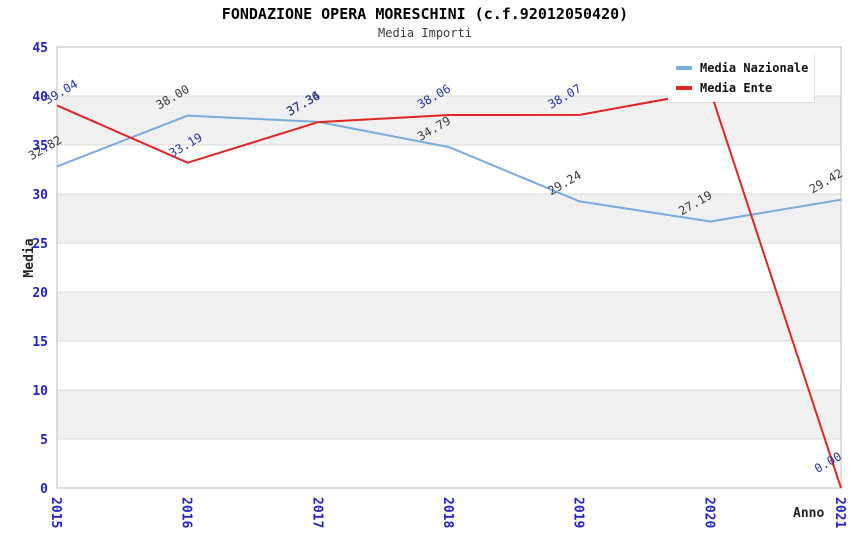 This screenshot has width=850, height=550. What do you see at coordinates (40, 391) in the screenshot?
I see `y-tick-label: 10` at bounding box center [40, 391].